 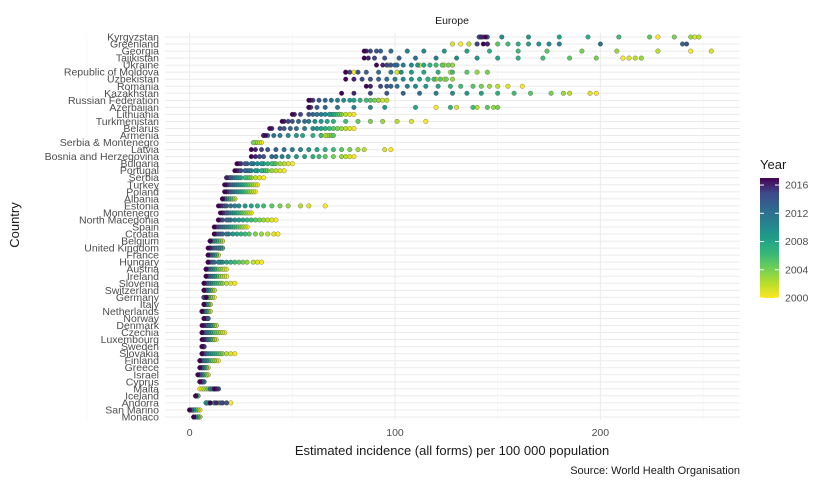 I want to click on legend-ticks: 2016 2012 2008 2004 2000, so click(x=784, y=242).